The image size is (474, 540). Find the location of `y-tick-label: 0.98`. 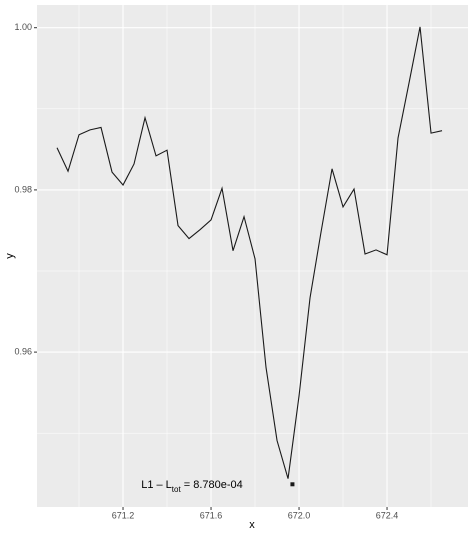

y-tick-label: 0.98 is located at coordinates (23, 189).